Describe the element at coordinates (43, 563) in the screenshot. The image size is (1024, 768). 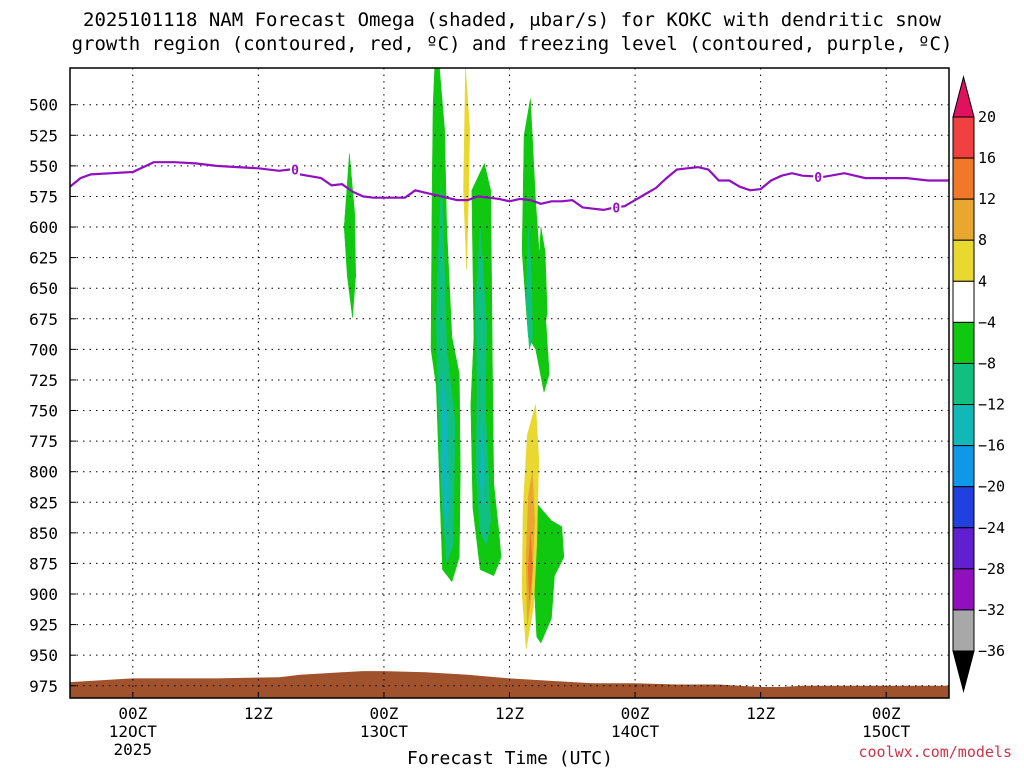
I see `y-tick-label-875: 875` at that location.